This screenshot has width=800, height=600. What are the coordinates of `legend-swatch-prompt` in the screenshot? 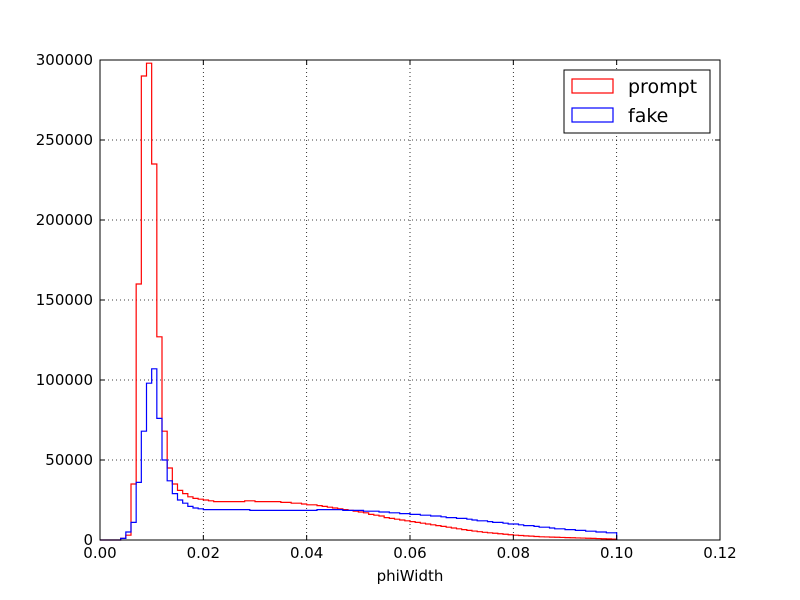 It's located at (592, 86).